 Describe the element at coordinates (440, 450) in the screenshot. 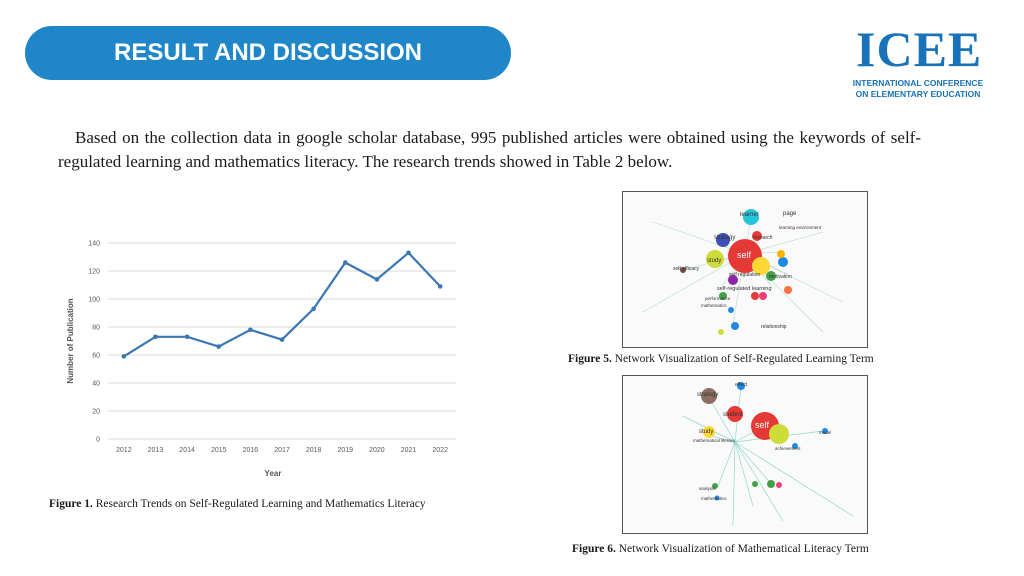

I see `x-tick-label: 2022` at that location.